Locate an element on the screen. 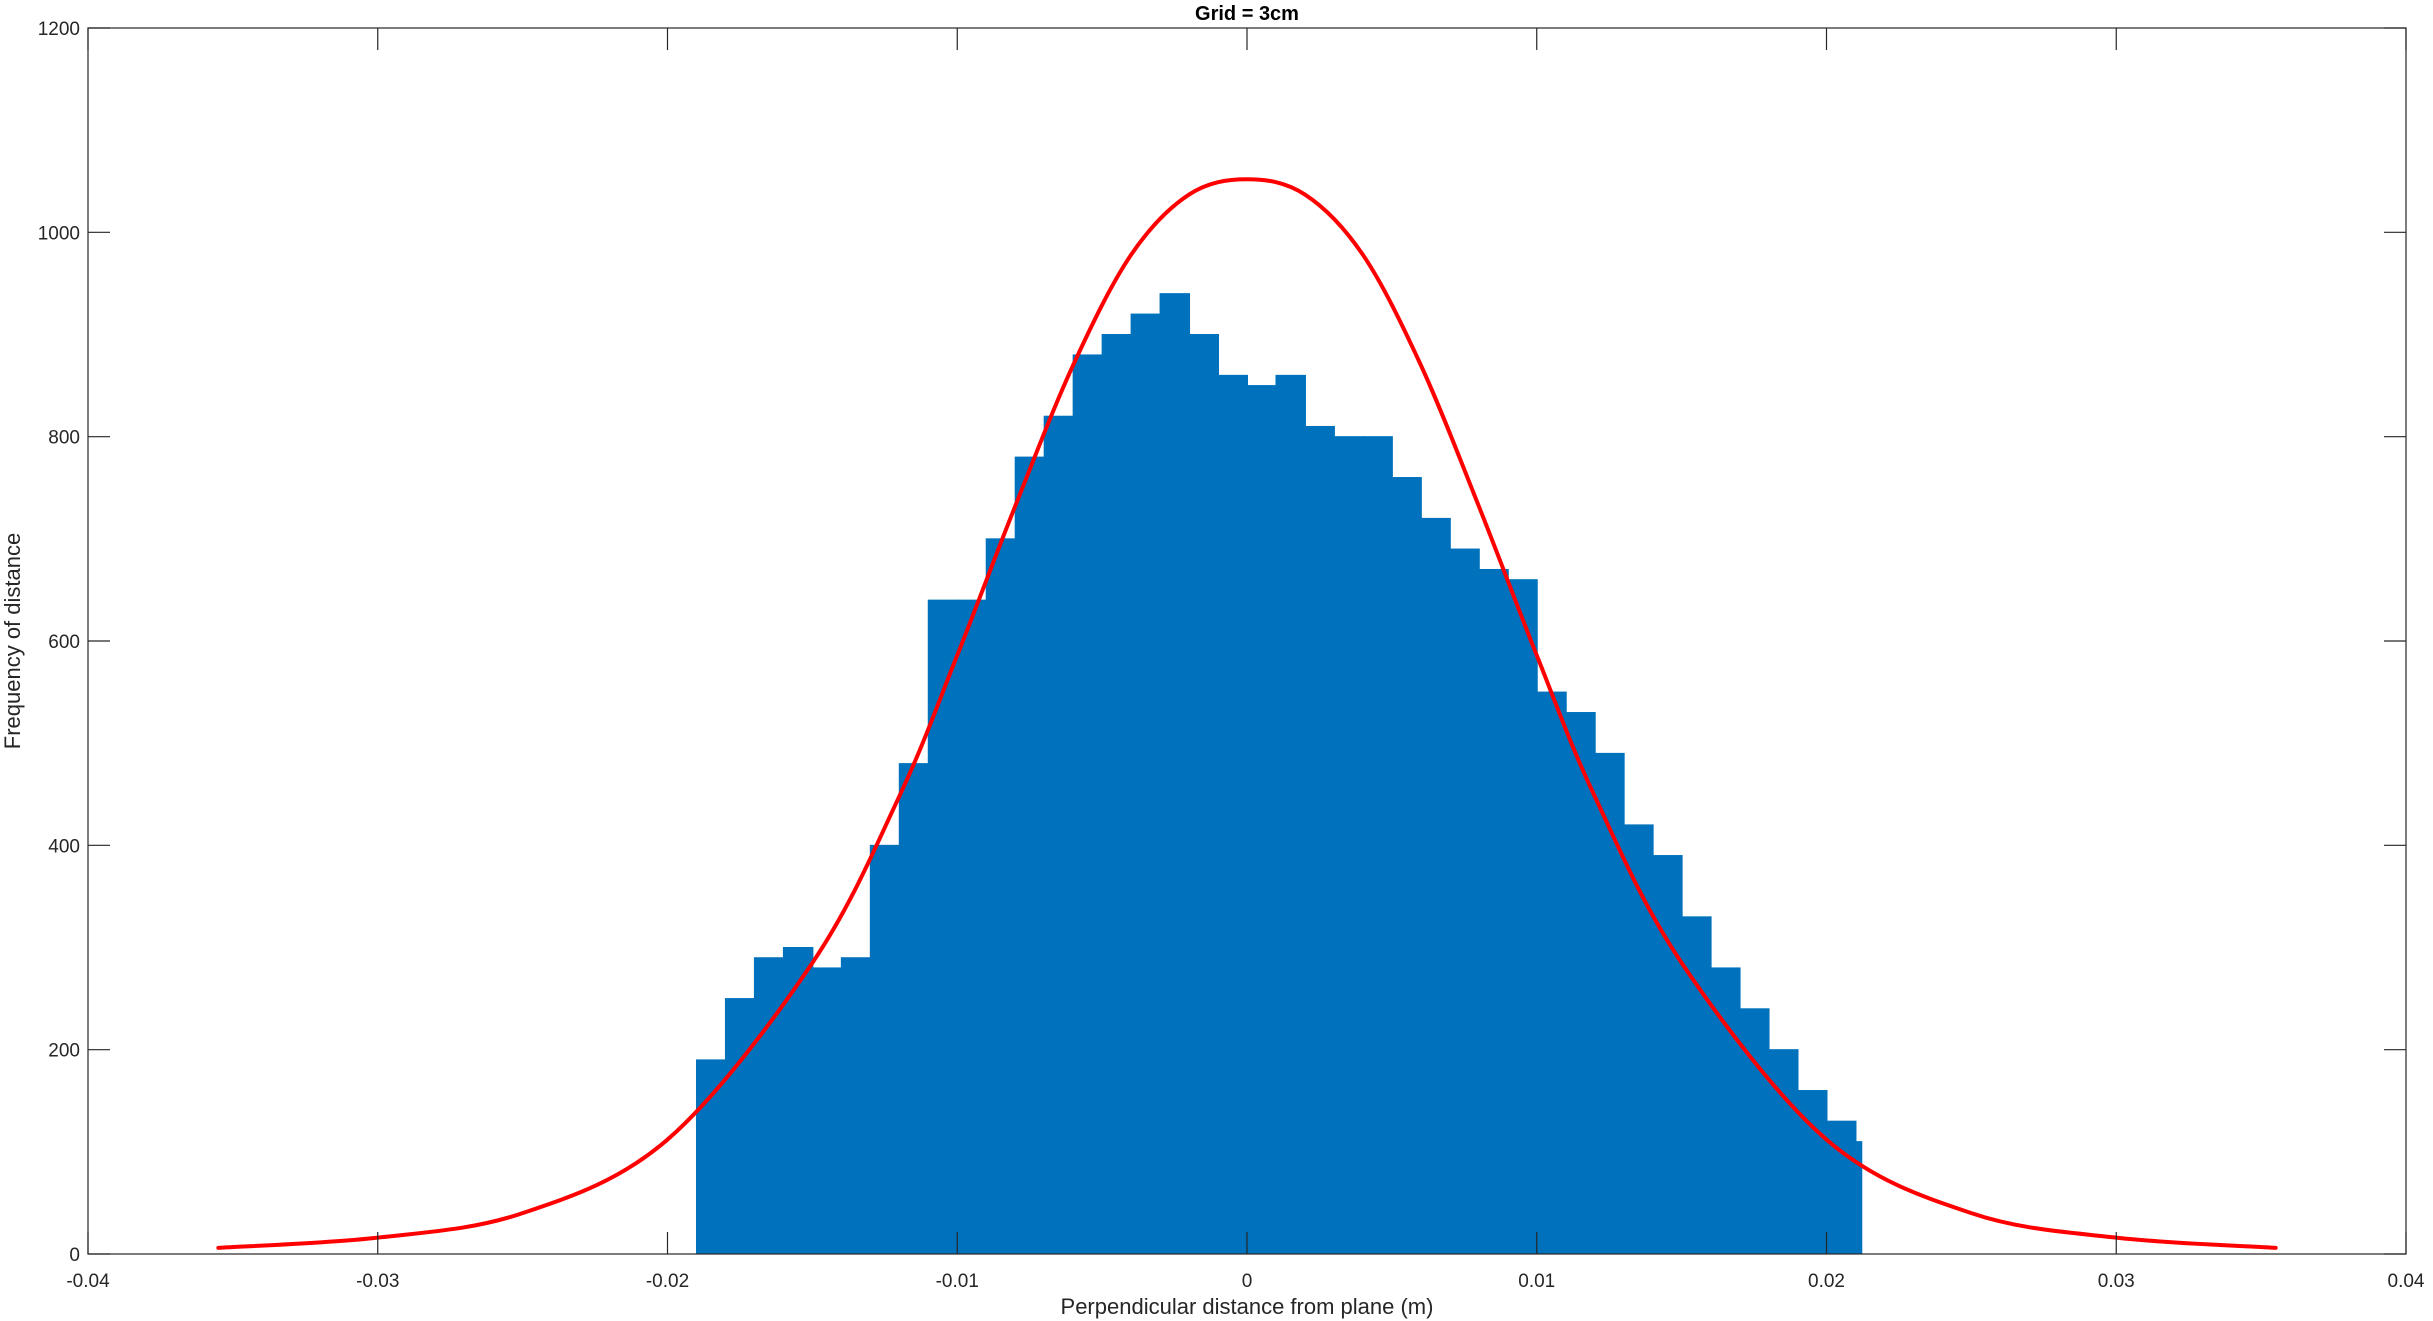 This screenshot has width=2433, height=1321. y-tick-label: 200 is located at coordinates (64, 1051).